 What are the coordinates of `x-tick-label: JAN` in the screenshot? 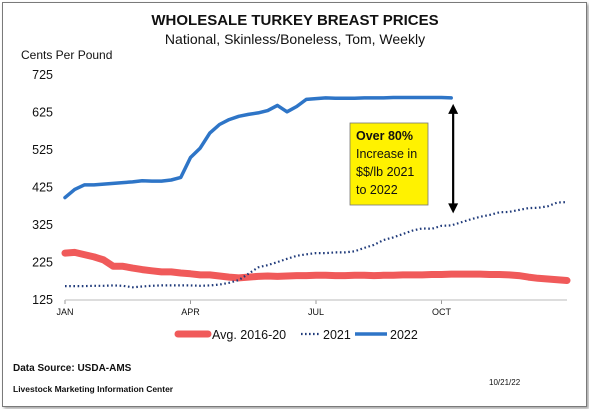 It's located at (64, 312).